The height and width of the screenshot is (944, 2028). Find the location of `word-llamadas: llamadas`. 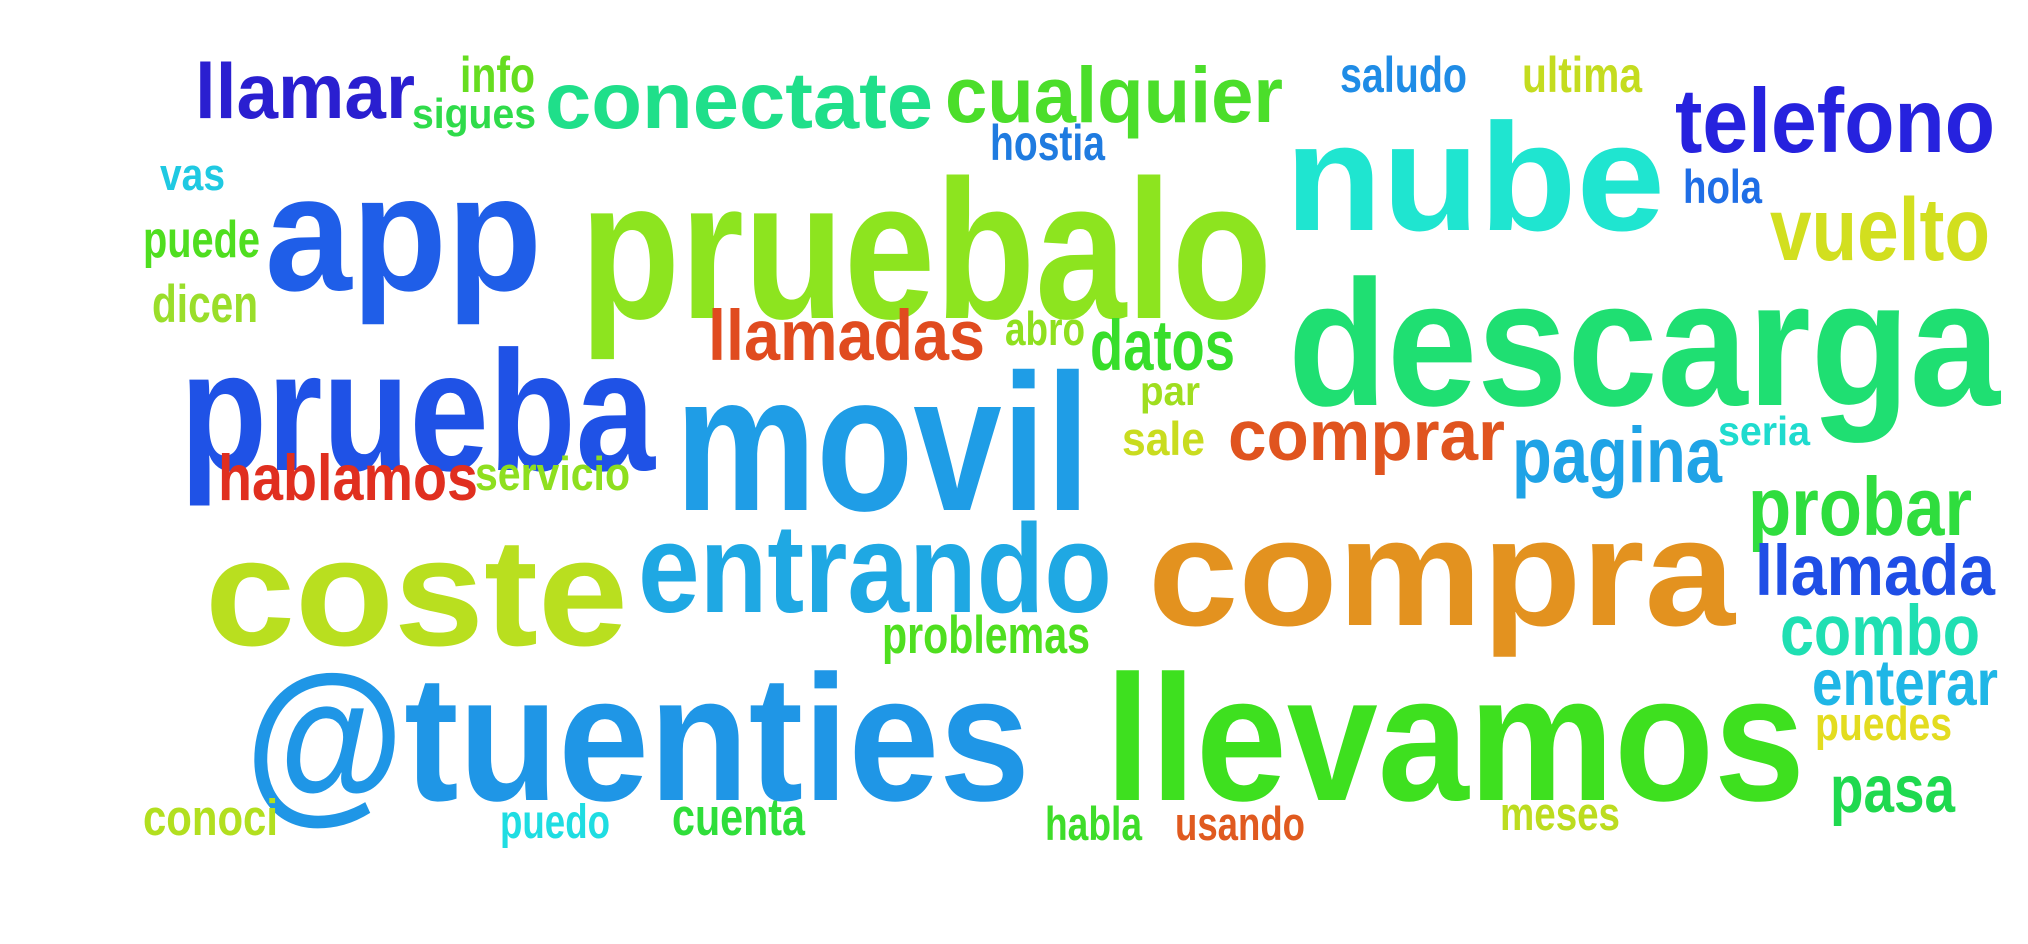

word-llamadas: llamadas is located at coordinates (846, 336).